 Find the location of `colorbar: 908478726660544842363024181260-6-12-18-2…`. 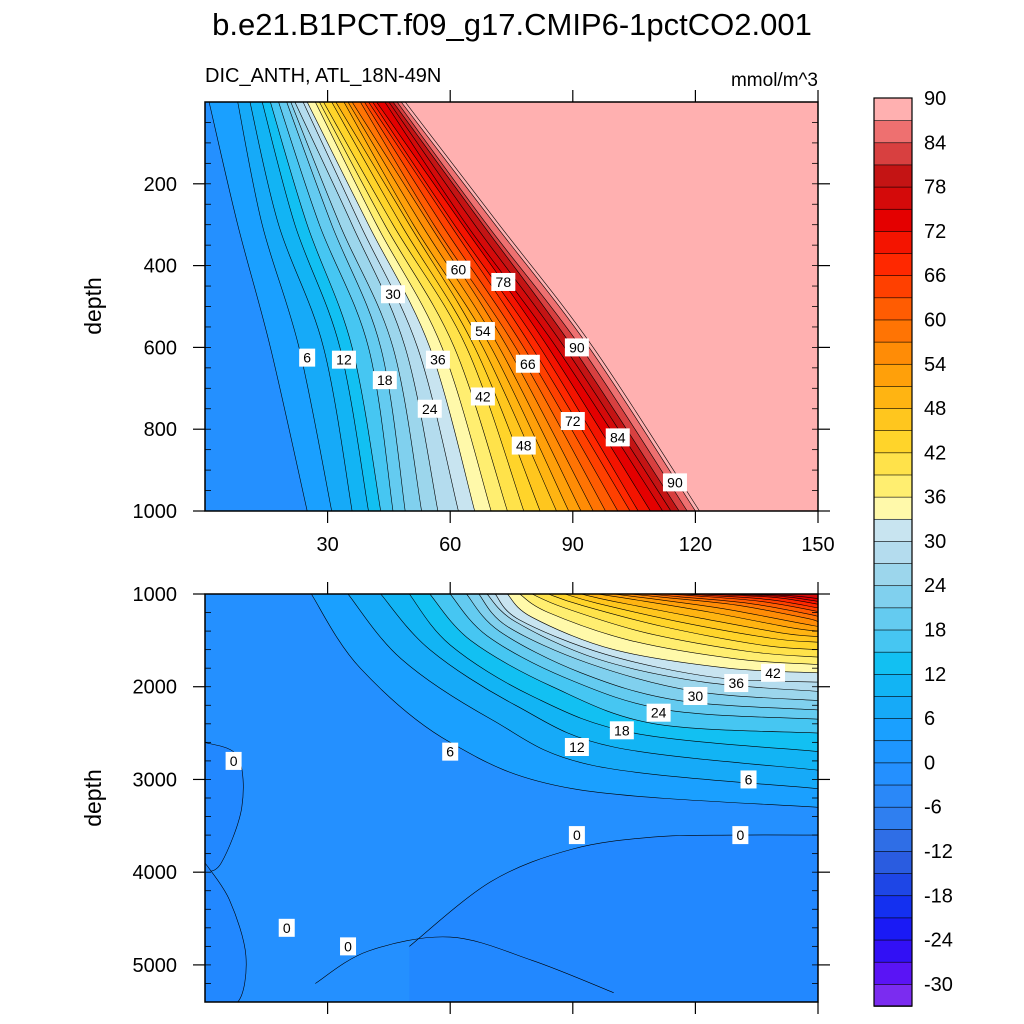

colorbar: 908478726660544842363024181260-6-12-18-2… is located at coordinates (913, 547).